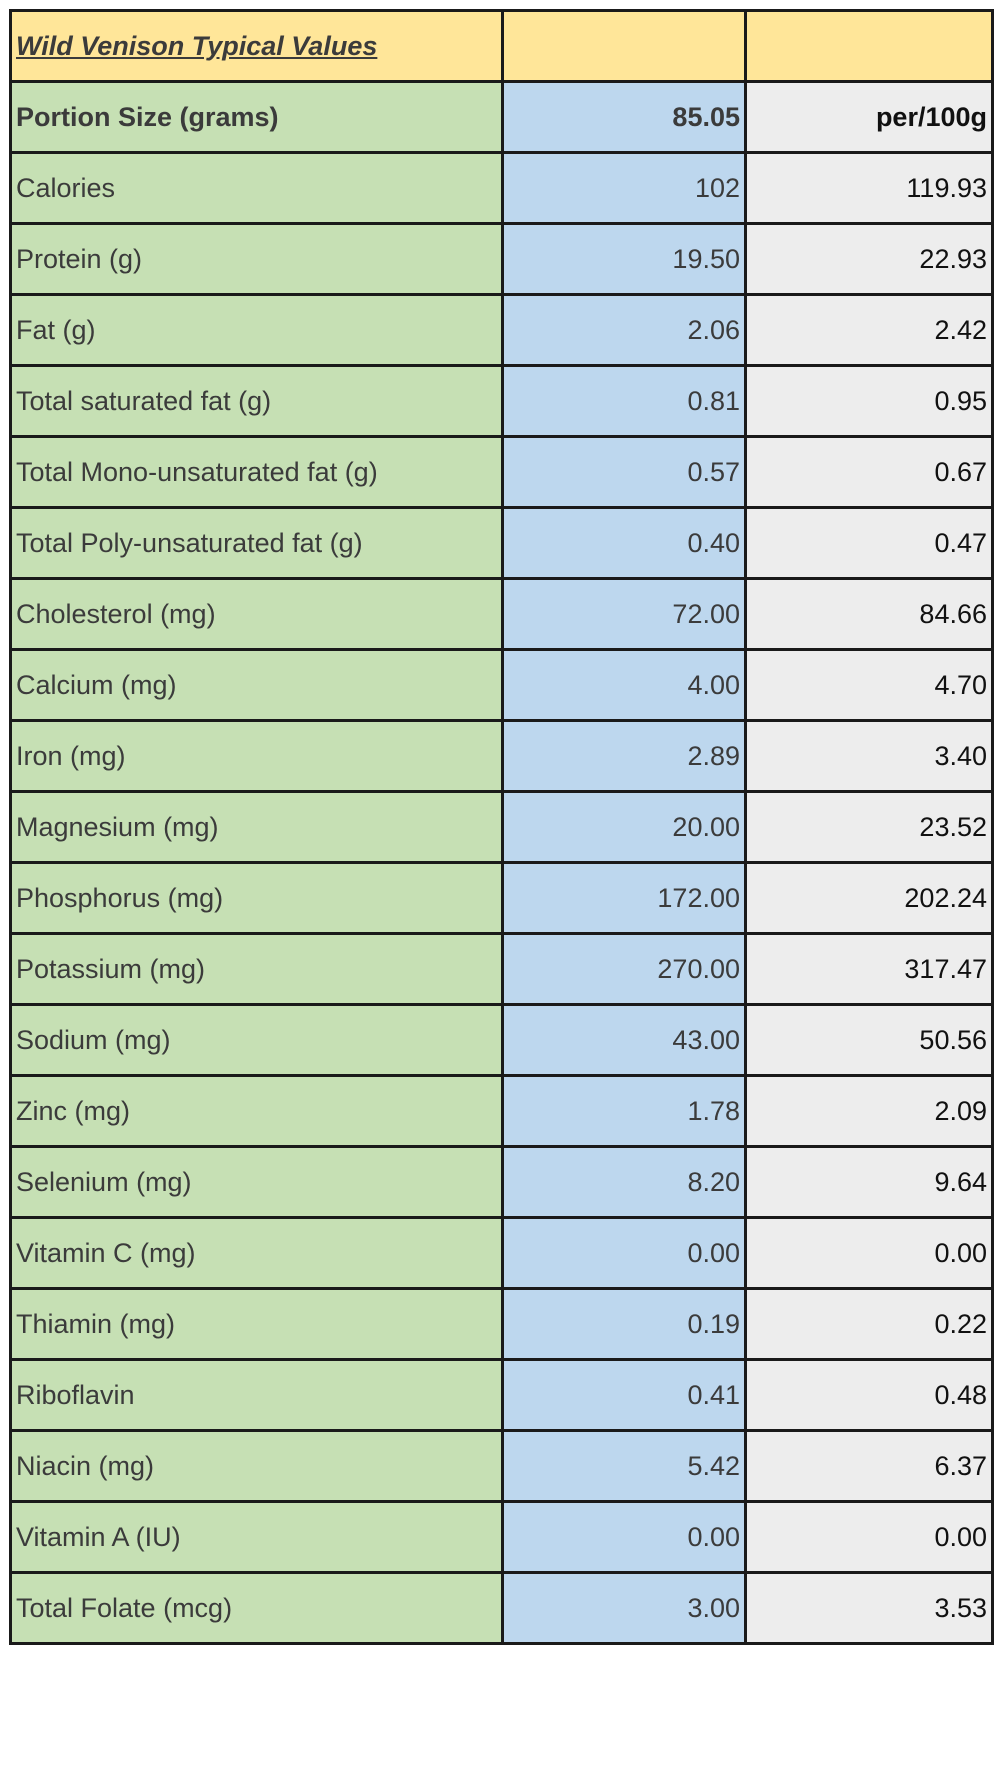 This screenshot has width=1000, height=1789. I want to click on table-row: Vitamin A (IU) 0.00 0.00, so click(501, 1537).